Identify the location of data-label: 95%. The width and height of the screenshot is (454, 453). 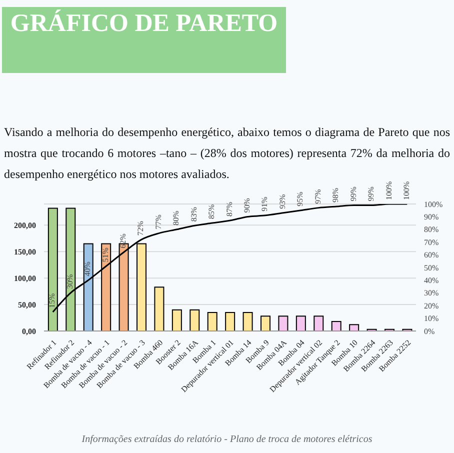
(300, 198).